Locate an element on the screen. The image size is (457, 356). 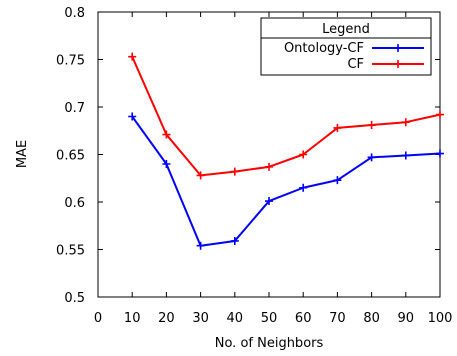
x-tick-label: 20 is located at coordinates (166, 318).